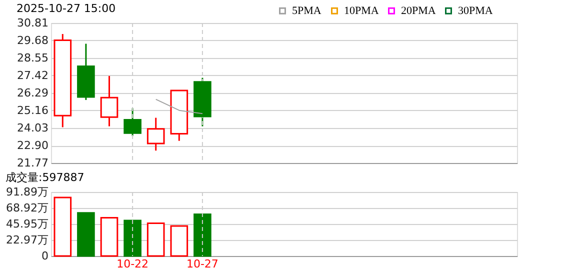  I want to click on y-tick-label: 0, so click(45, 256).